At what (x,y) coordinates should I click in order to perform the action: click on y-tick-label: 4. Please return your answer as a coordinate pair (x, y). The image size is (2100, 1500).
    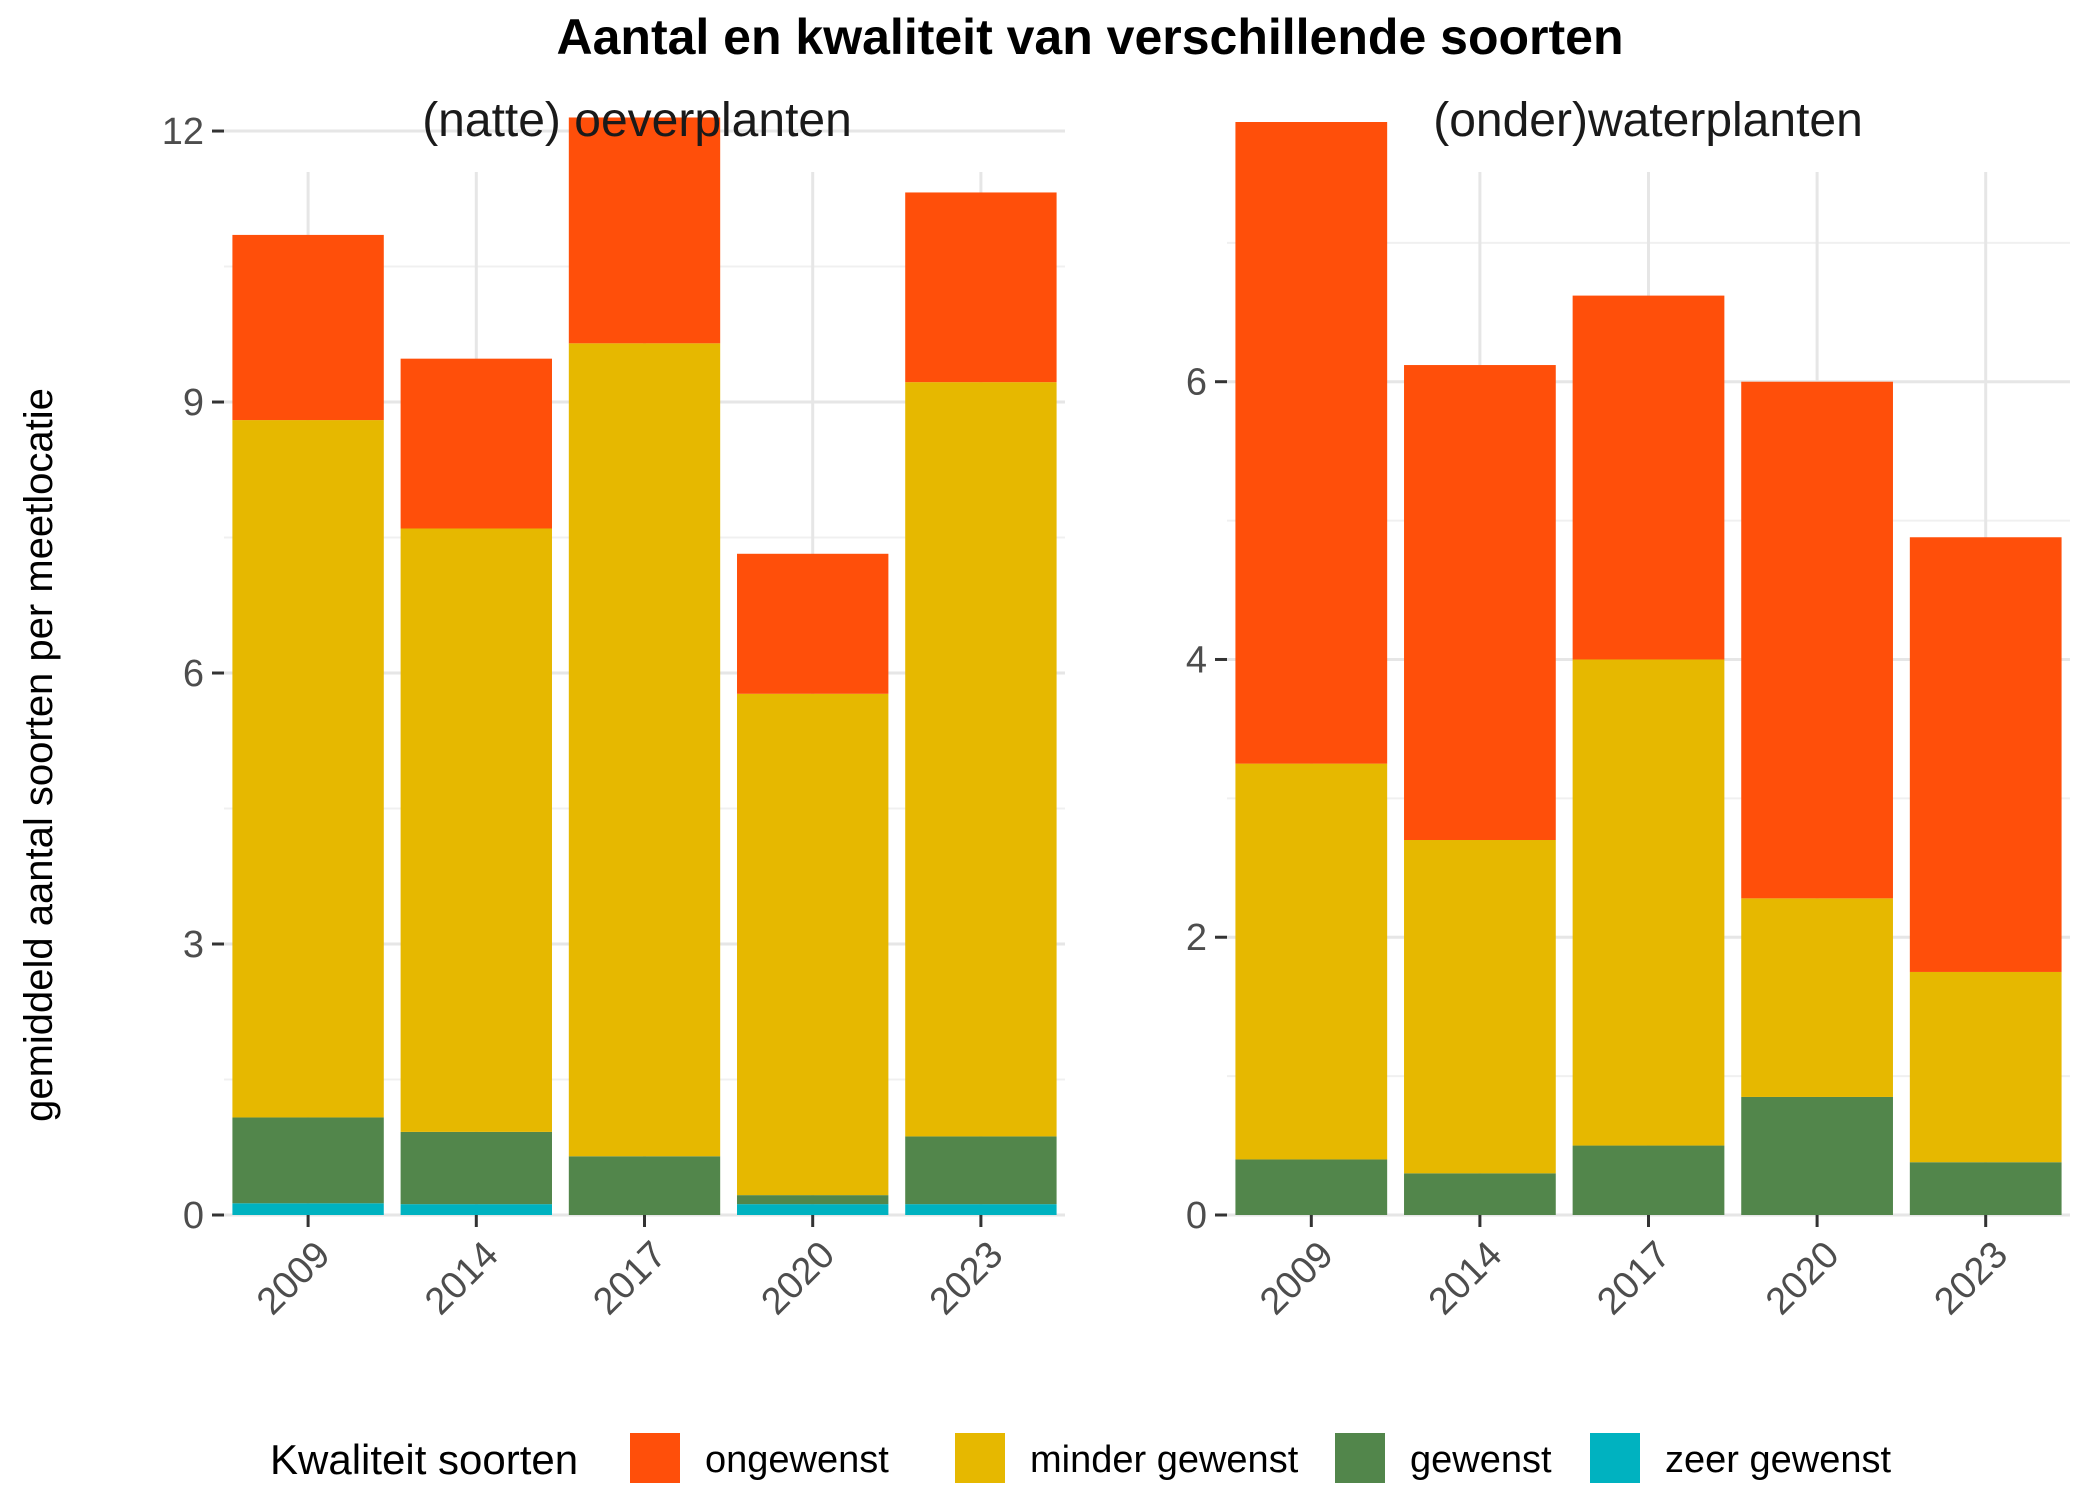
    Looking at the image, I should click on (1196, 660).